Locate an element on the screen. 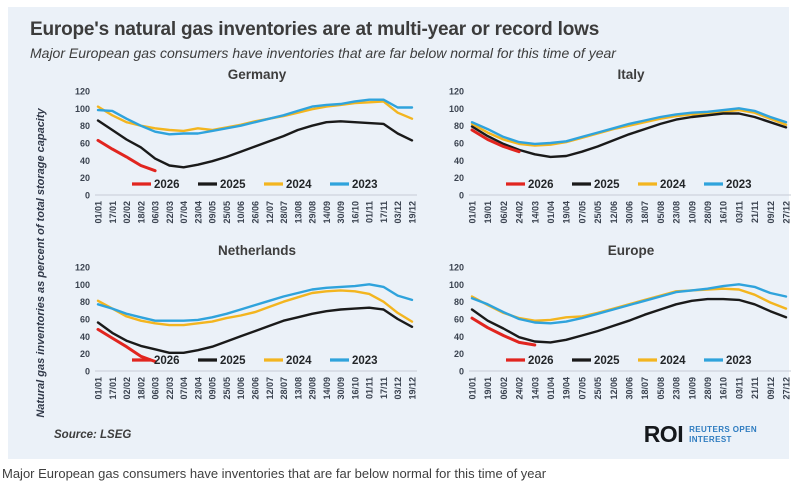 The width and height of the screenshot is (797, 490). x-tick-label: 28/07 is located at coordinates (284, 388).